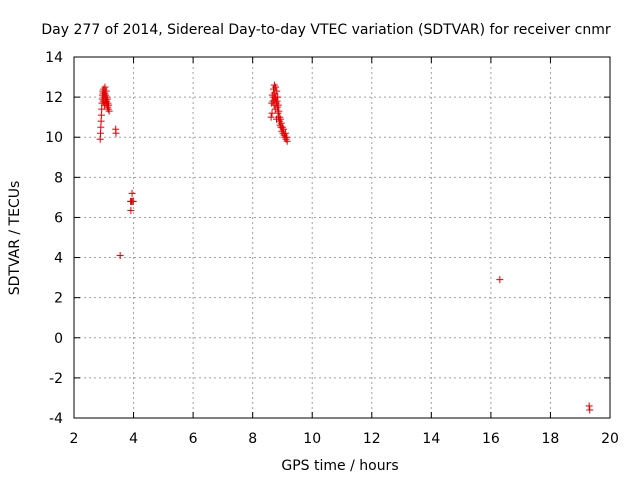  What do you see at coordinates (339, 466) in the screenshot?
I see `x-axis-label: GPS time / hours` at bounding box center [339, 466].